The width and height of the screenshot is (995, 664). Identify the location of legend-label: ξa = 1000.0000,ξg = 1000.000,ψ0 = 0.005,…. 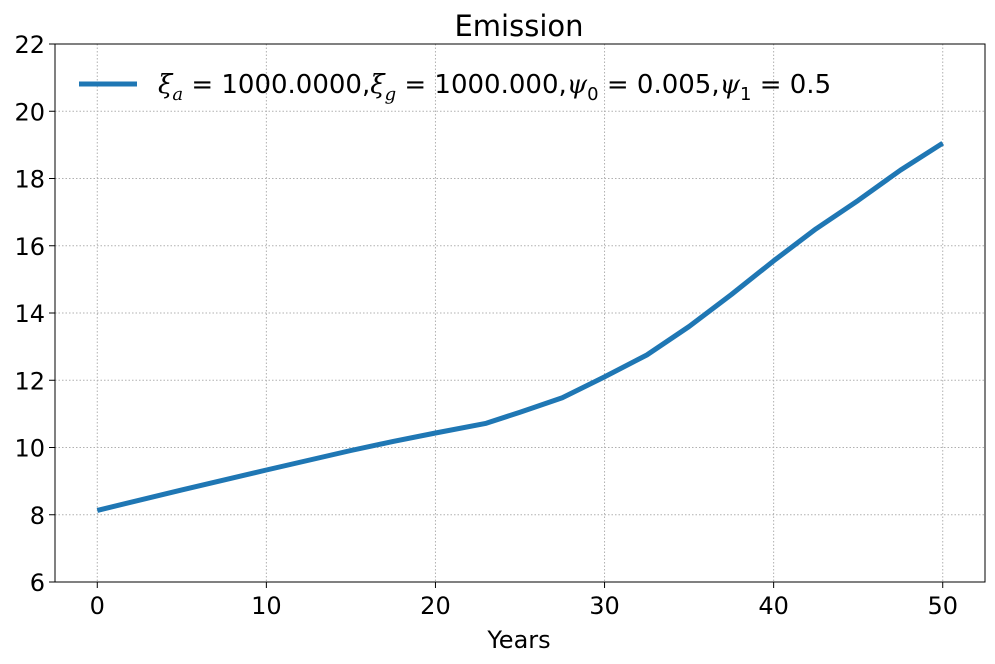
(494, 87).